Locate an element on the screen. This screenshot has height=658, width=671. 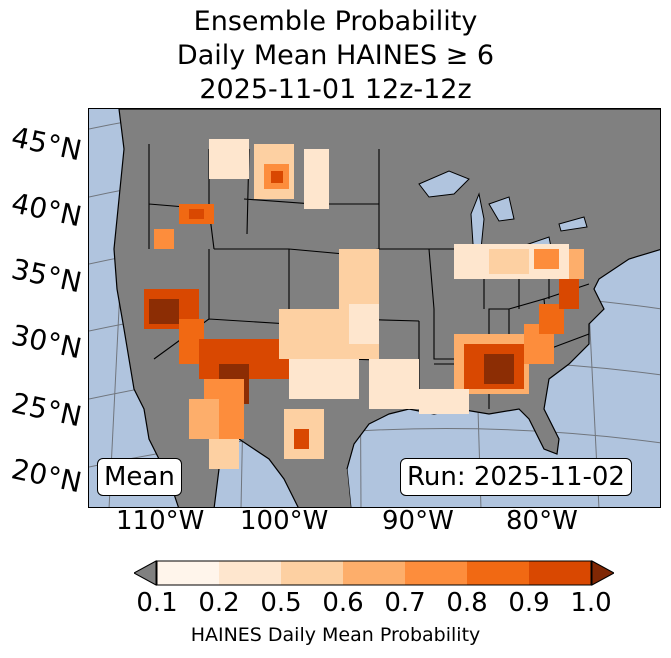
lat-label-25: 25°N is located at coordinates (46, 410).